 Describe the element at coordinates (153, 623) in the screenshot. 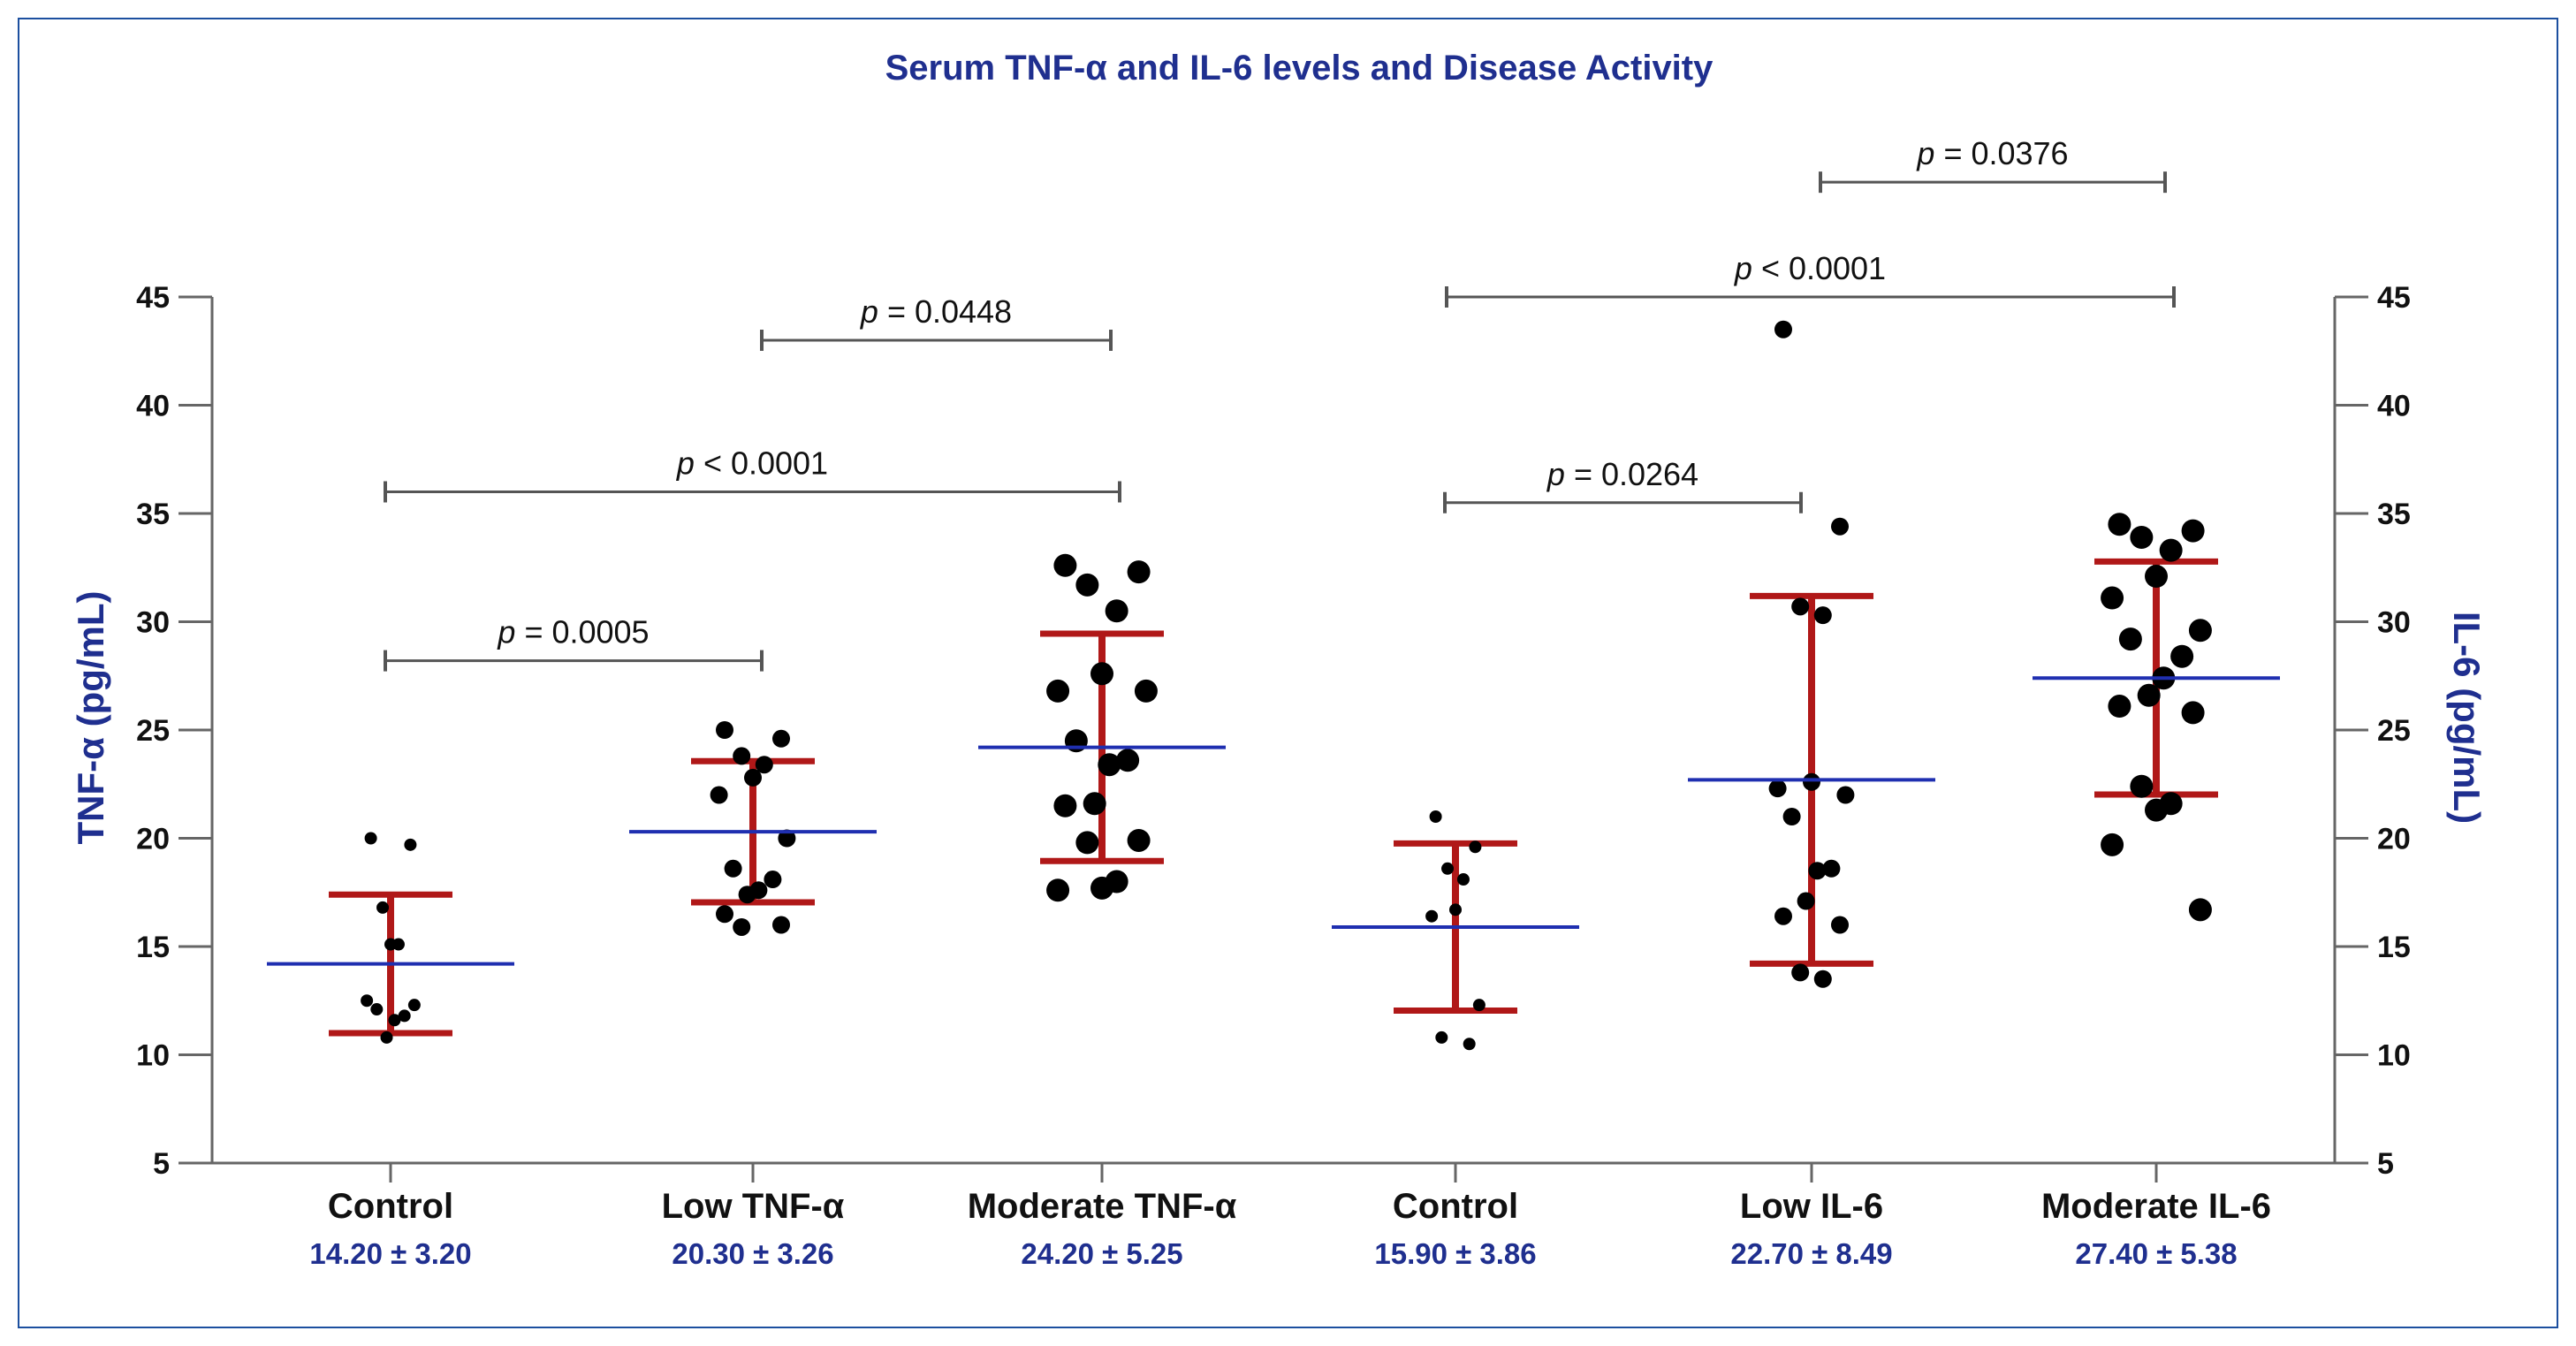

I see `y-tick-label-left: 30` at that location.